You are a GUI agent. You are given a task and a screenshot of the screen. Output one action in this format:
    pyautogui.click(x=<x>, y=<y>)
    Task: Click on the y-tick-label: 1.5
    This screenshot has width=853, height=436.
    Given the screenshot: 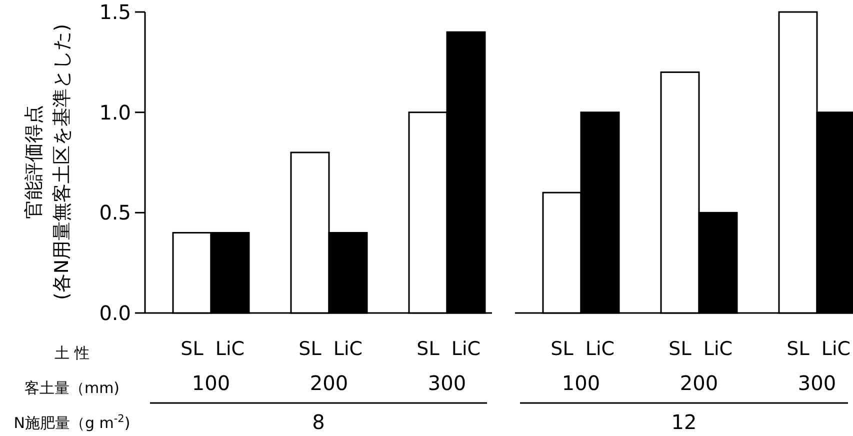 What is the action you would take?
    pyautogui.click(x=115, y=12)
    